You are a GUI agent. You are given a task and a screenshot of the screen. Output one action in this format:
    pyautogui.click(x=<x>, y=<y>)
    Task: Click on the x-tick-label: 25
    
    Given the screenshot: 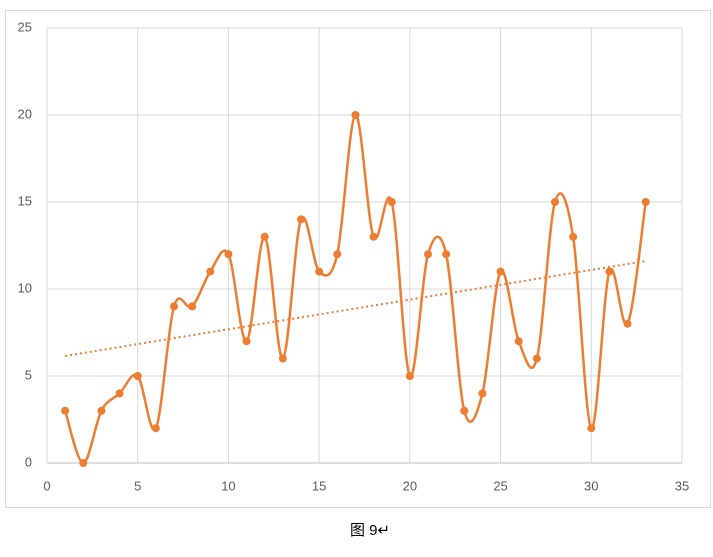 What is the action you would take?
    pyautogui.click(x=500, y=485)
    